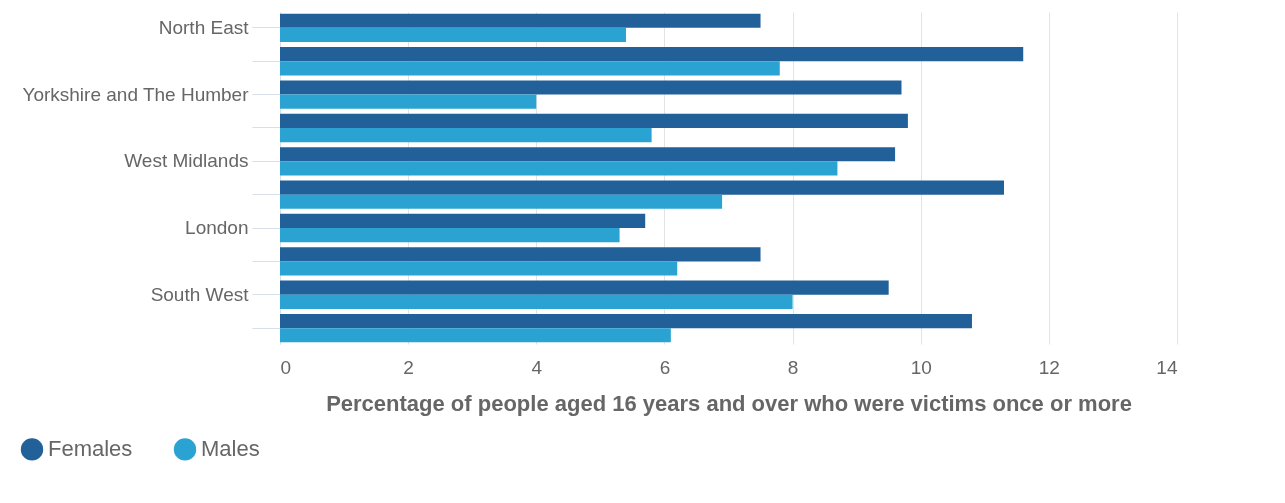 The height and width of the screenshot is (503, 1285). I want to click on x-tick-label: 8, so click(793, 367).